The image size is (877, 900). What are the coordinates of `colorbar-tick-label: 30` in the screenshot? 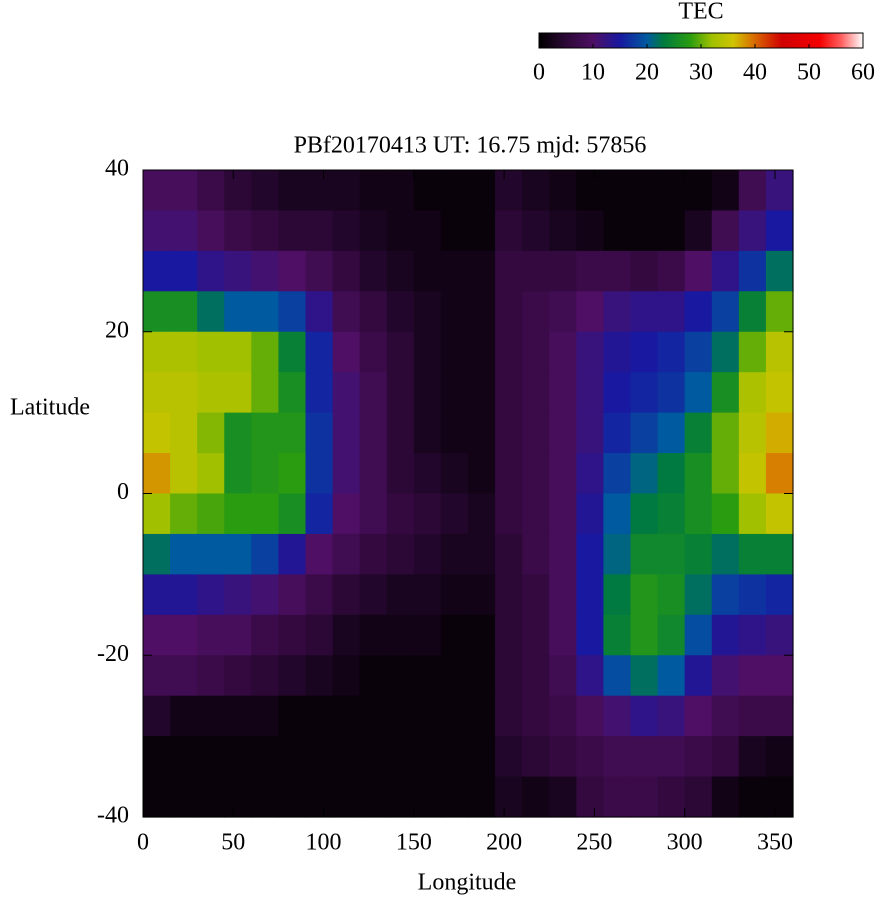 It's located at (701, 73).